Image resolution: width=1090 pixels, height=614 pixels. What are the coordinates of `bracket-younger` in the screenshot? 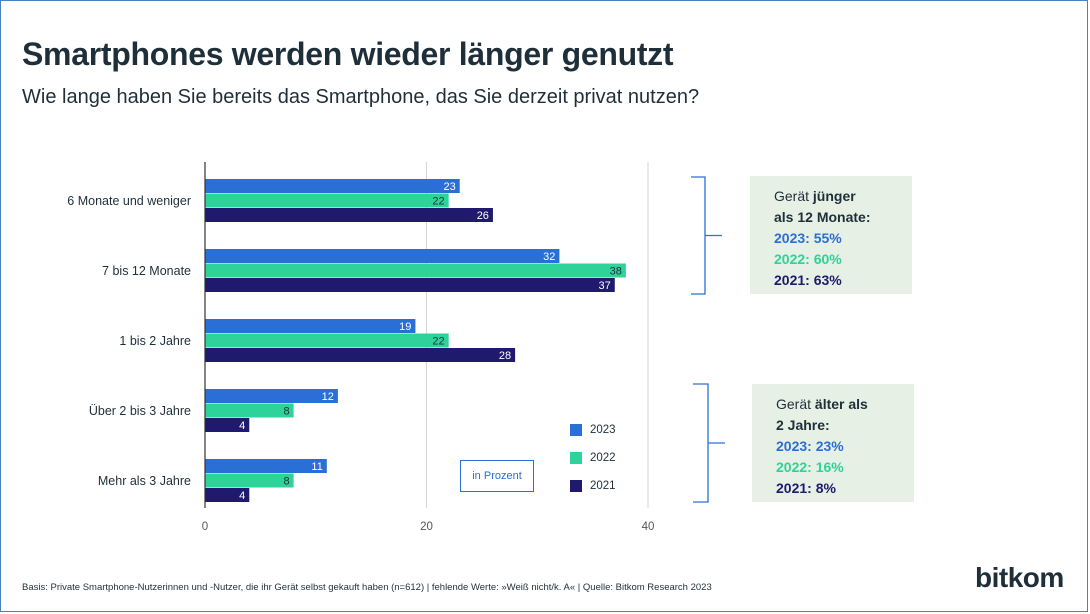 It's located at (706, 235).